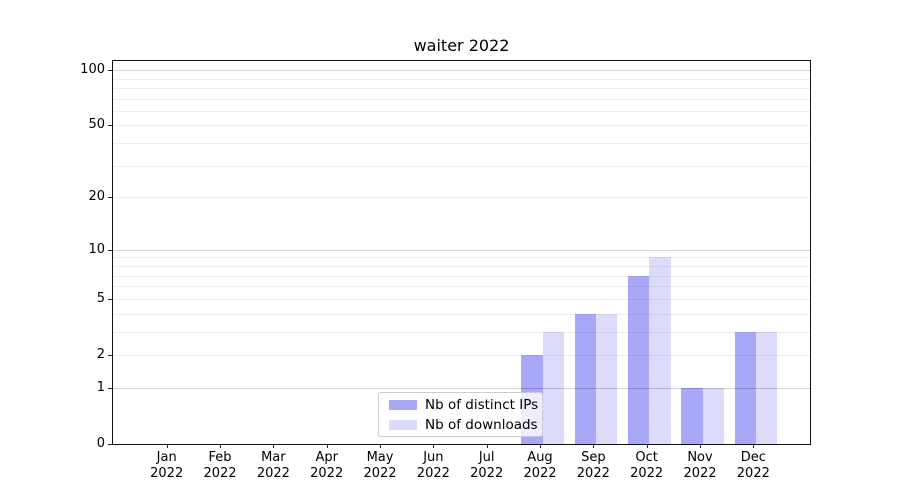 This screenshot has height=500, width=900. I want to click on y-tick-label: 0, so click(100, 443).